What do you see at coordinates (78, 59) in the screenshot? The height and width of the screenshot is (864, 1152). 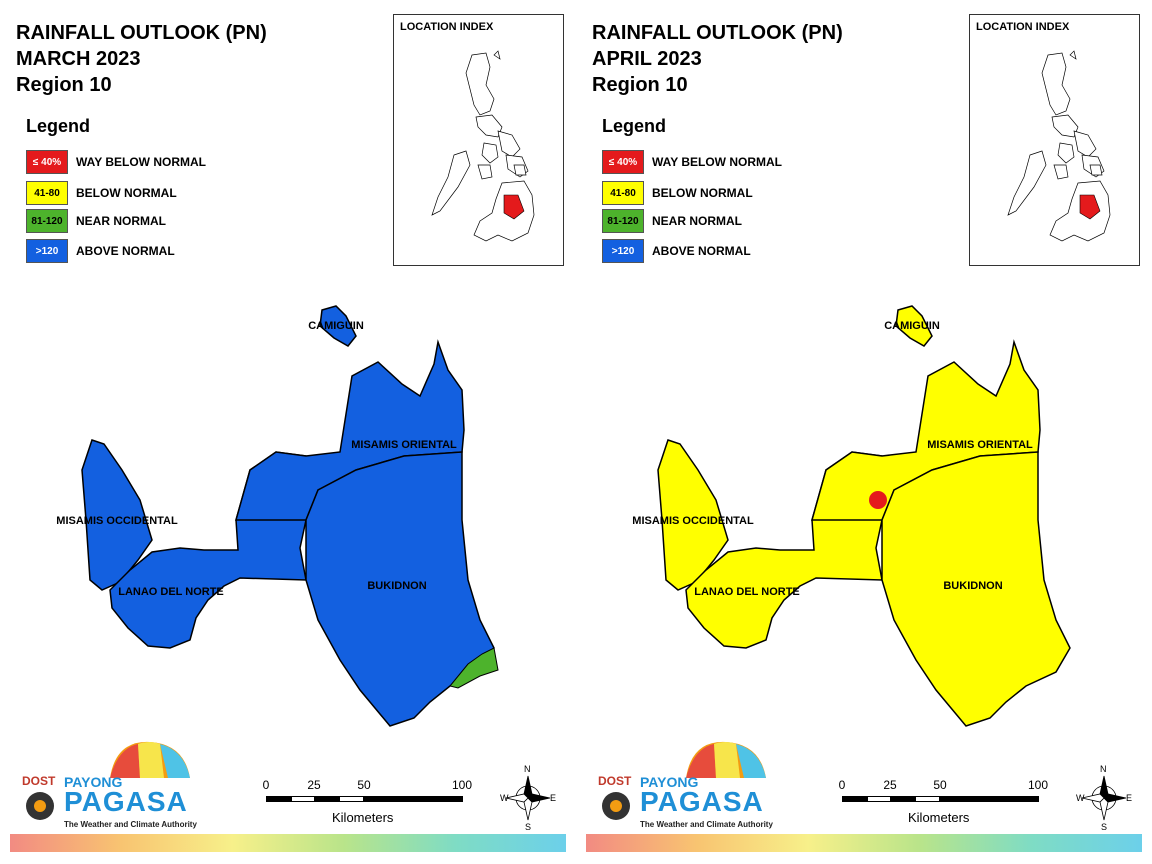 I see `map-title-month: MARCH 2023` at bounding box center [78, 59].